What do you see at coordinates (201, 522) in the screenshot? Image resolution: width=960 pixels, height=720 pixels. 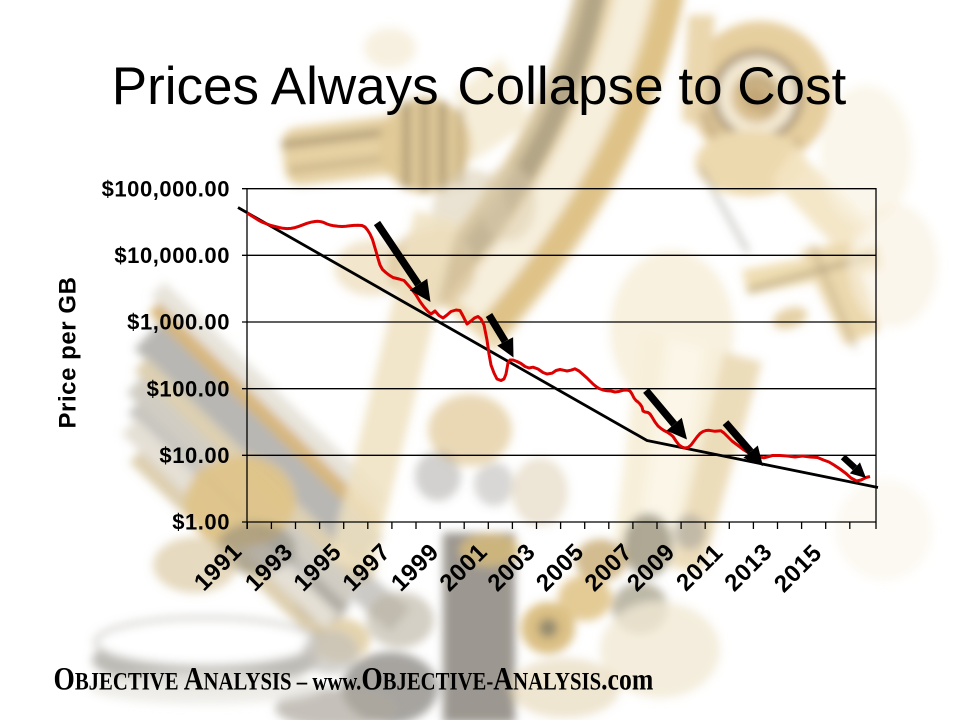 I see `svg-text: $1.00` at bounding box center [201, 522].